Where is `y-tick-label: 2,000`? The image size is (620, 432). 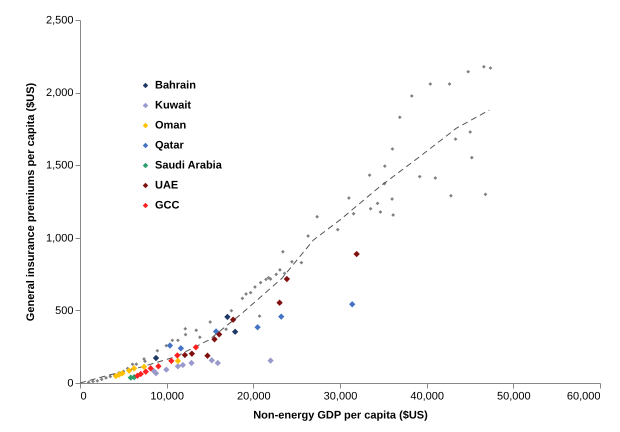 y-tick-label: 2,000 is located at coordinates (60, 93).